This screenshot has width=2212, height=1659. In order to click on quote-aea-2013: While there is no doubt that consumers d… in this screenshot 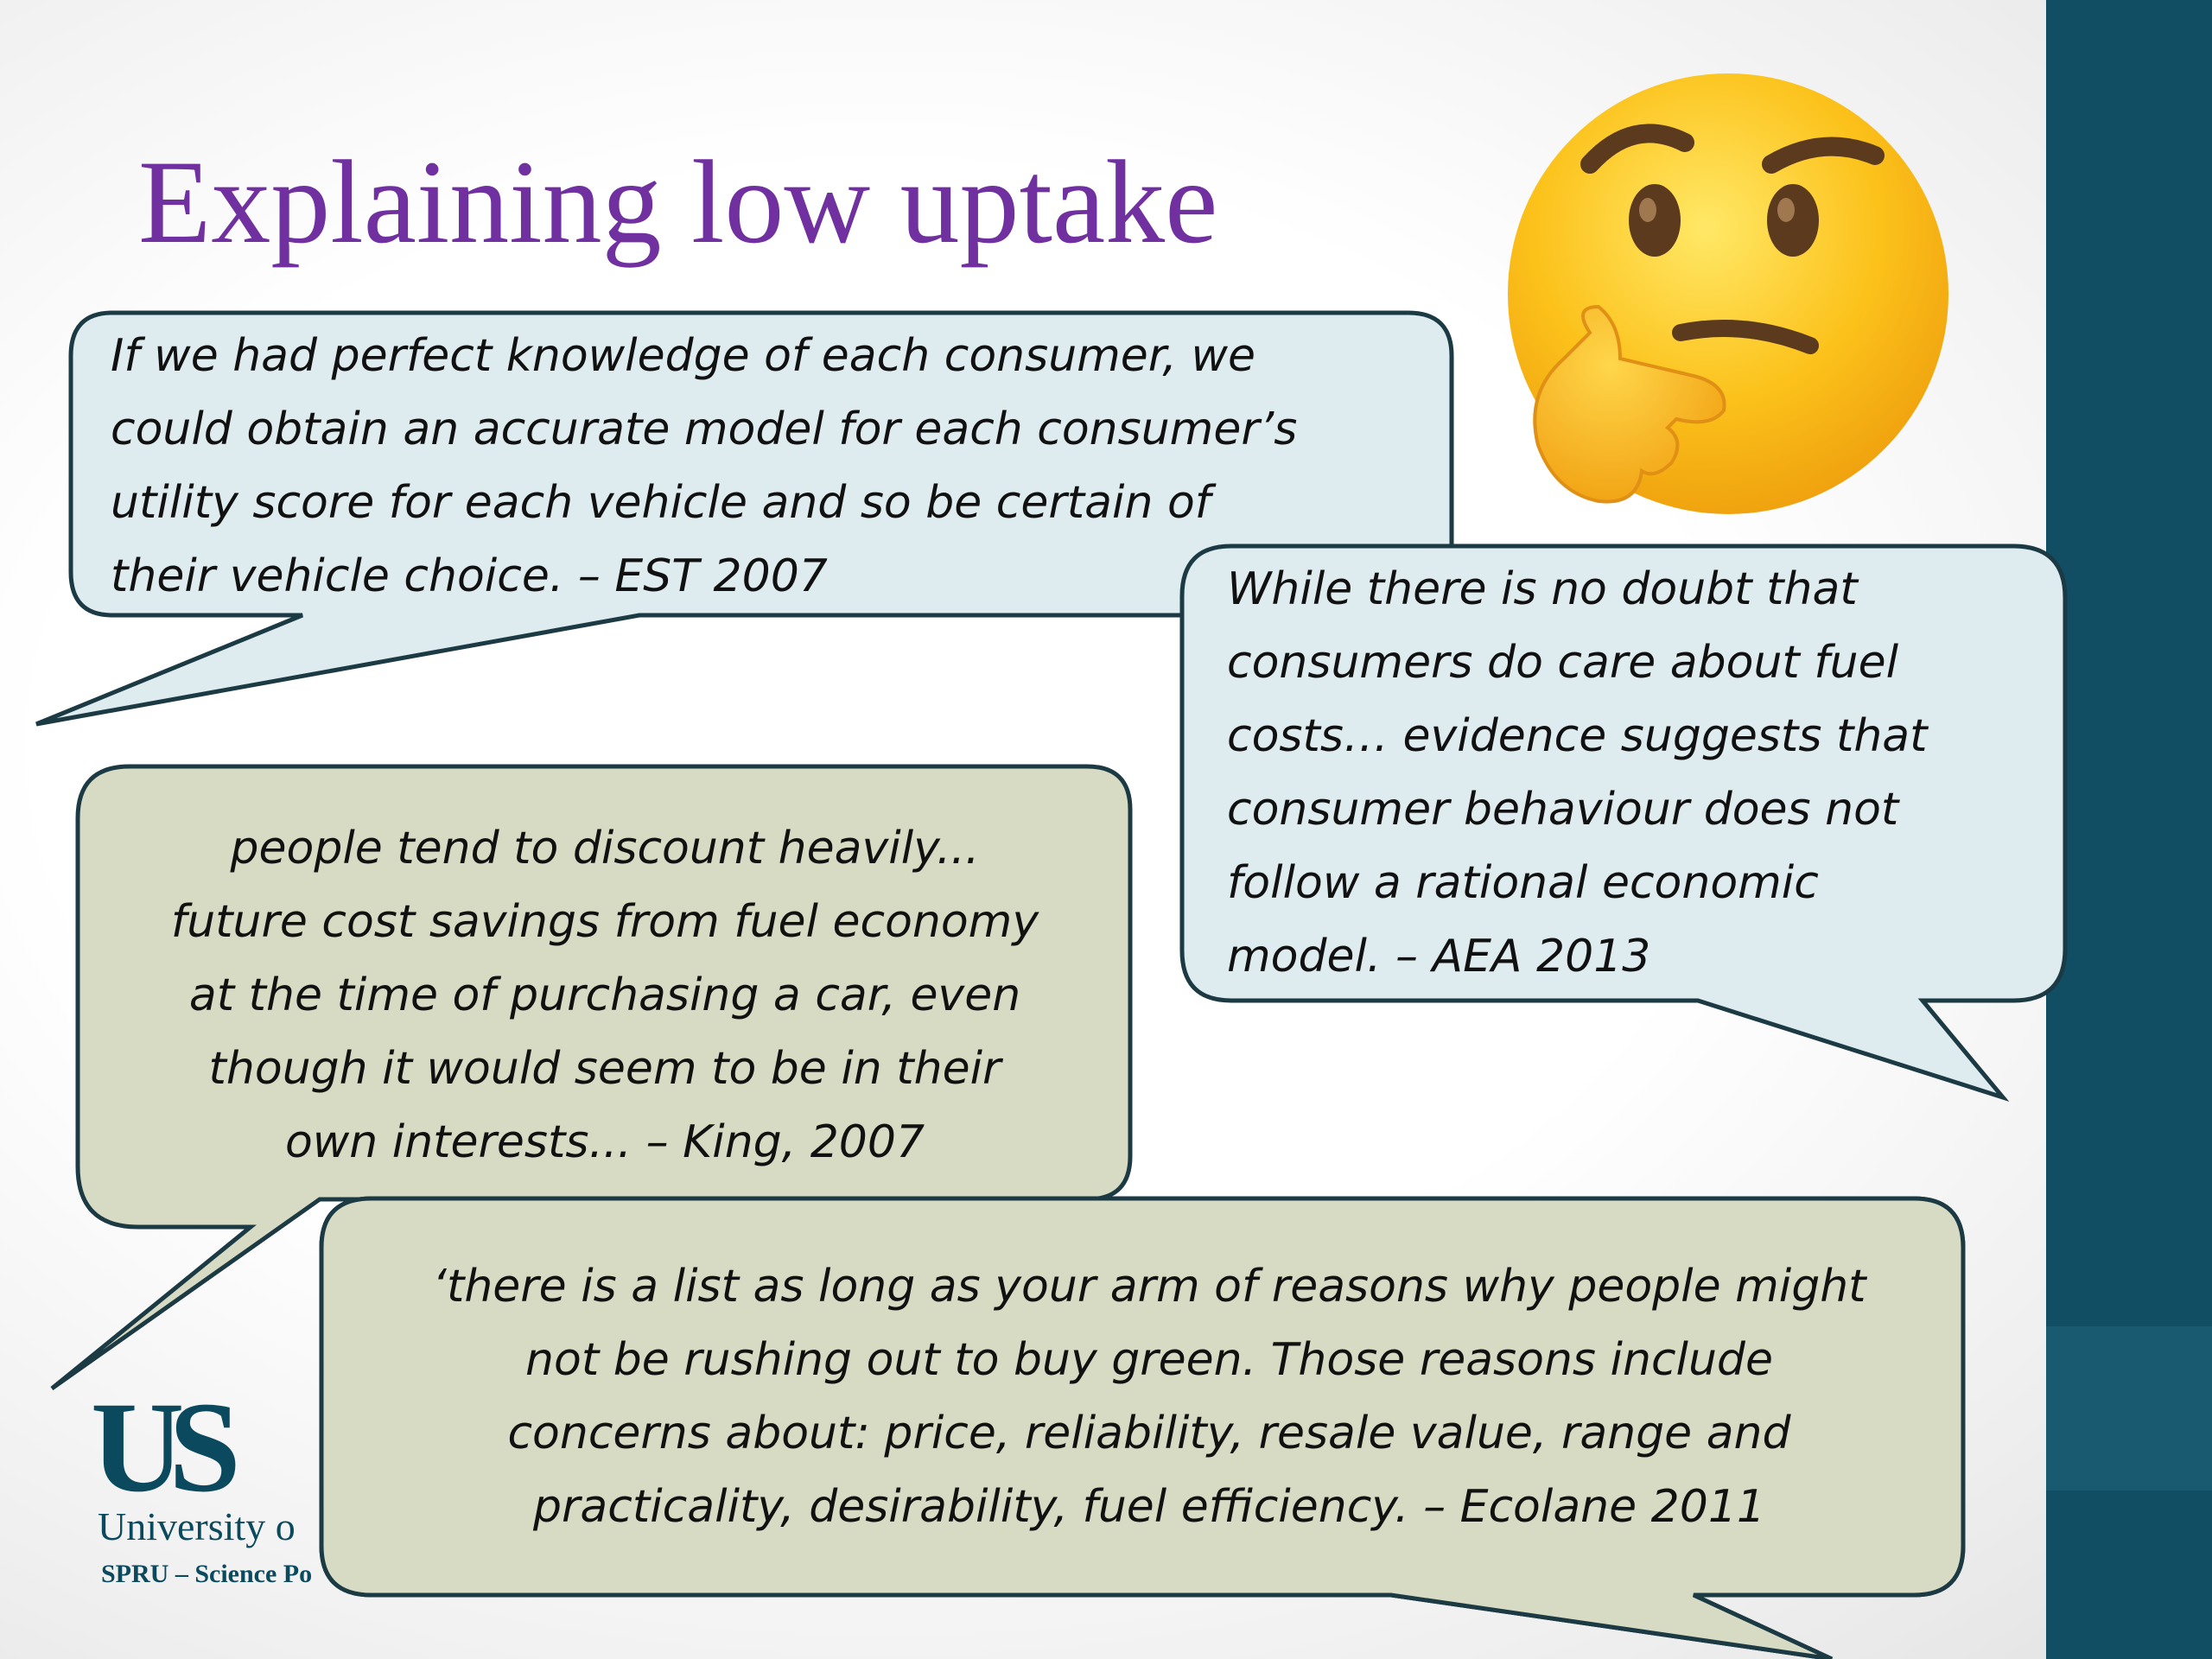, I will do `click(1616, 773)`.